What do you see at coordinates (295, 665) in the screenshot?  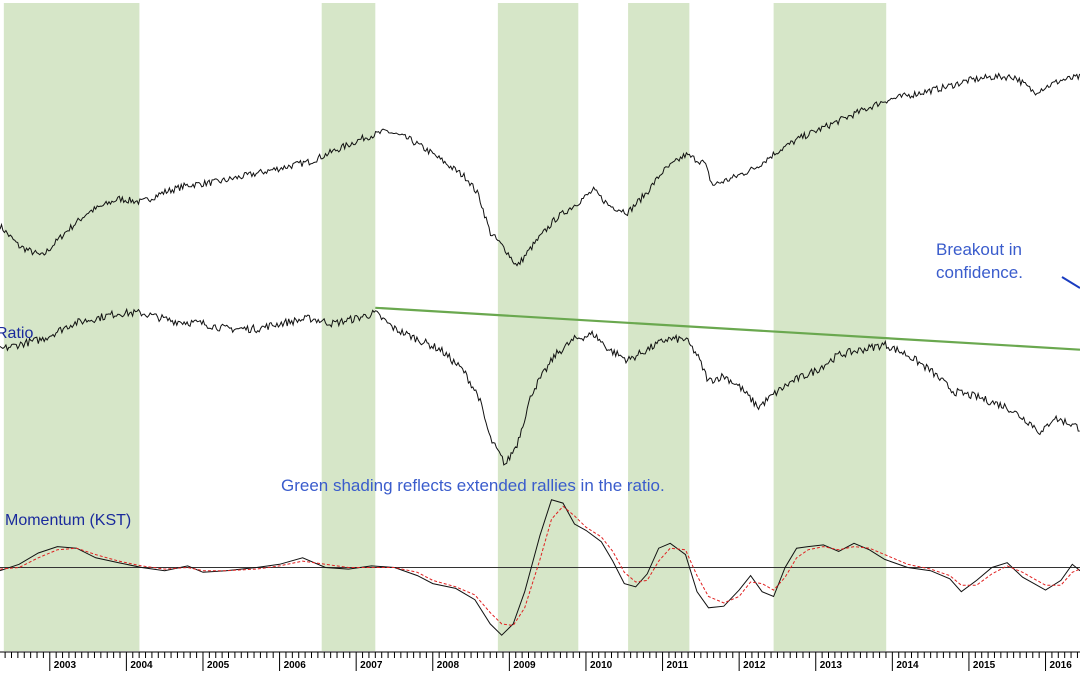 I see `x-tick-label-2006: 2006` at bounding box center [295, 665].